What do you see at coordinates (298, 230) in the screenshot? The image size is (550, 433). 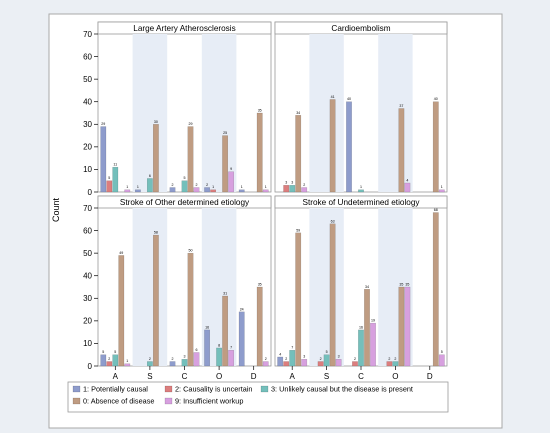 I see `bar-data-label: 59` at bounding box center [298, 230].